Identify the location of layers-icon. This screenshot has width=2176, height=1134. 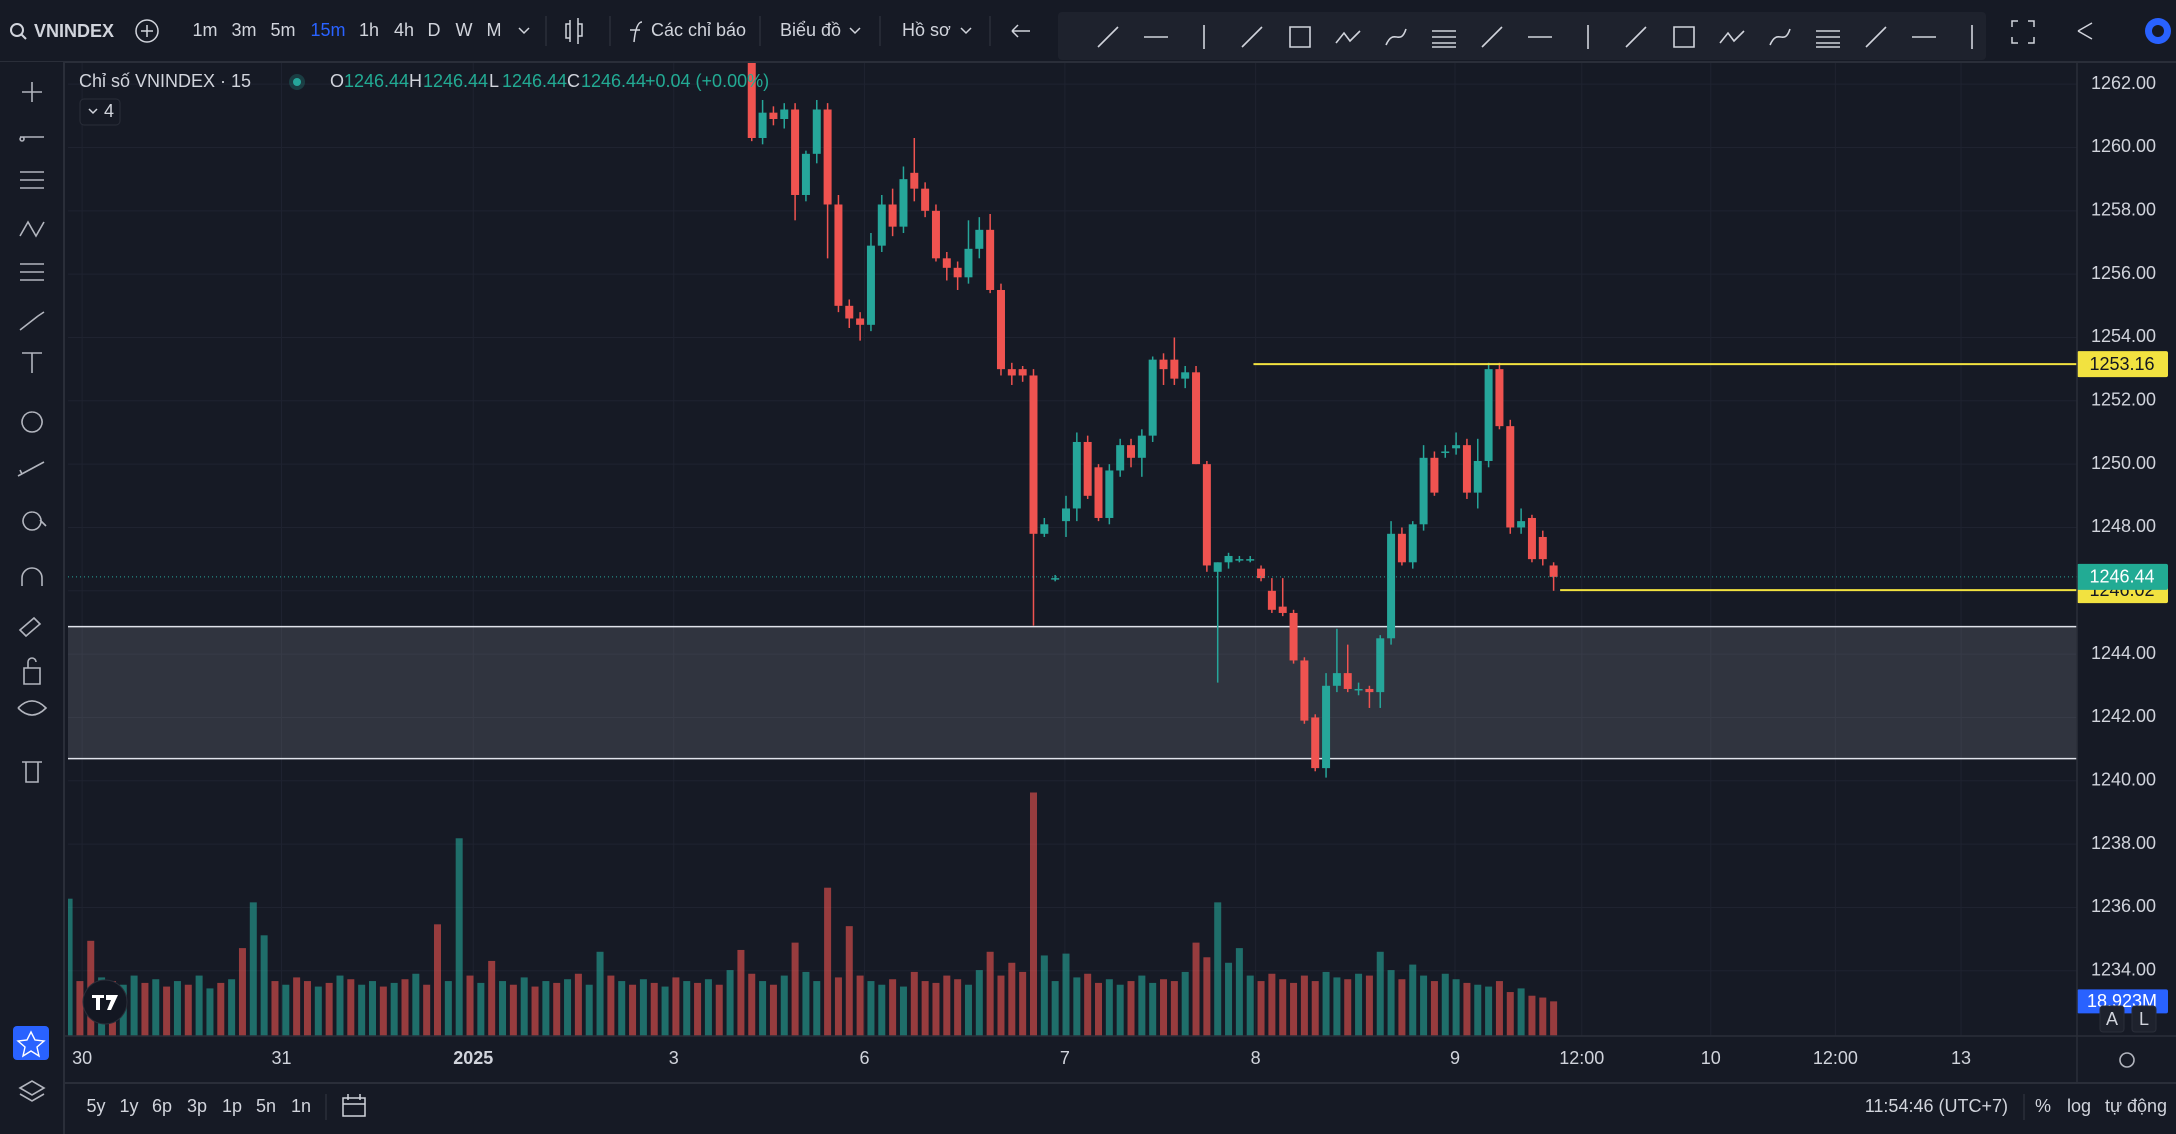
(32, 1091).